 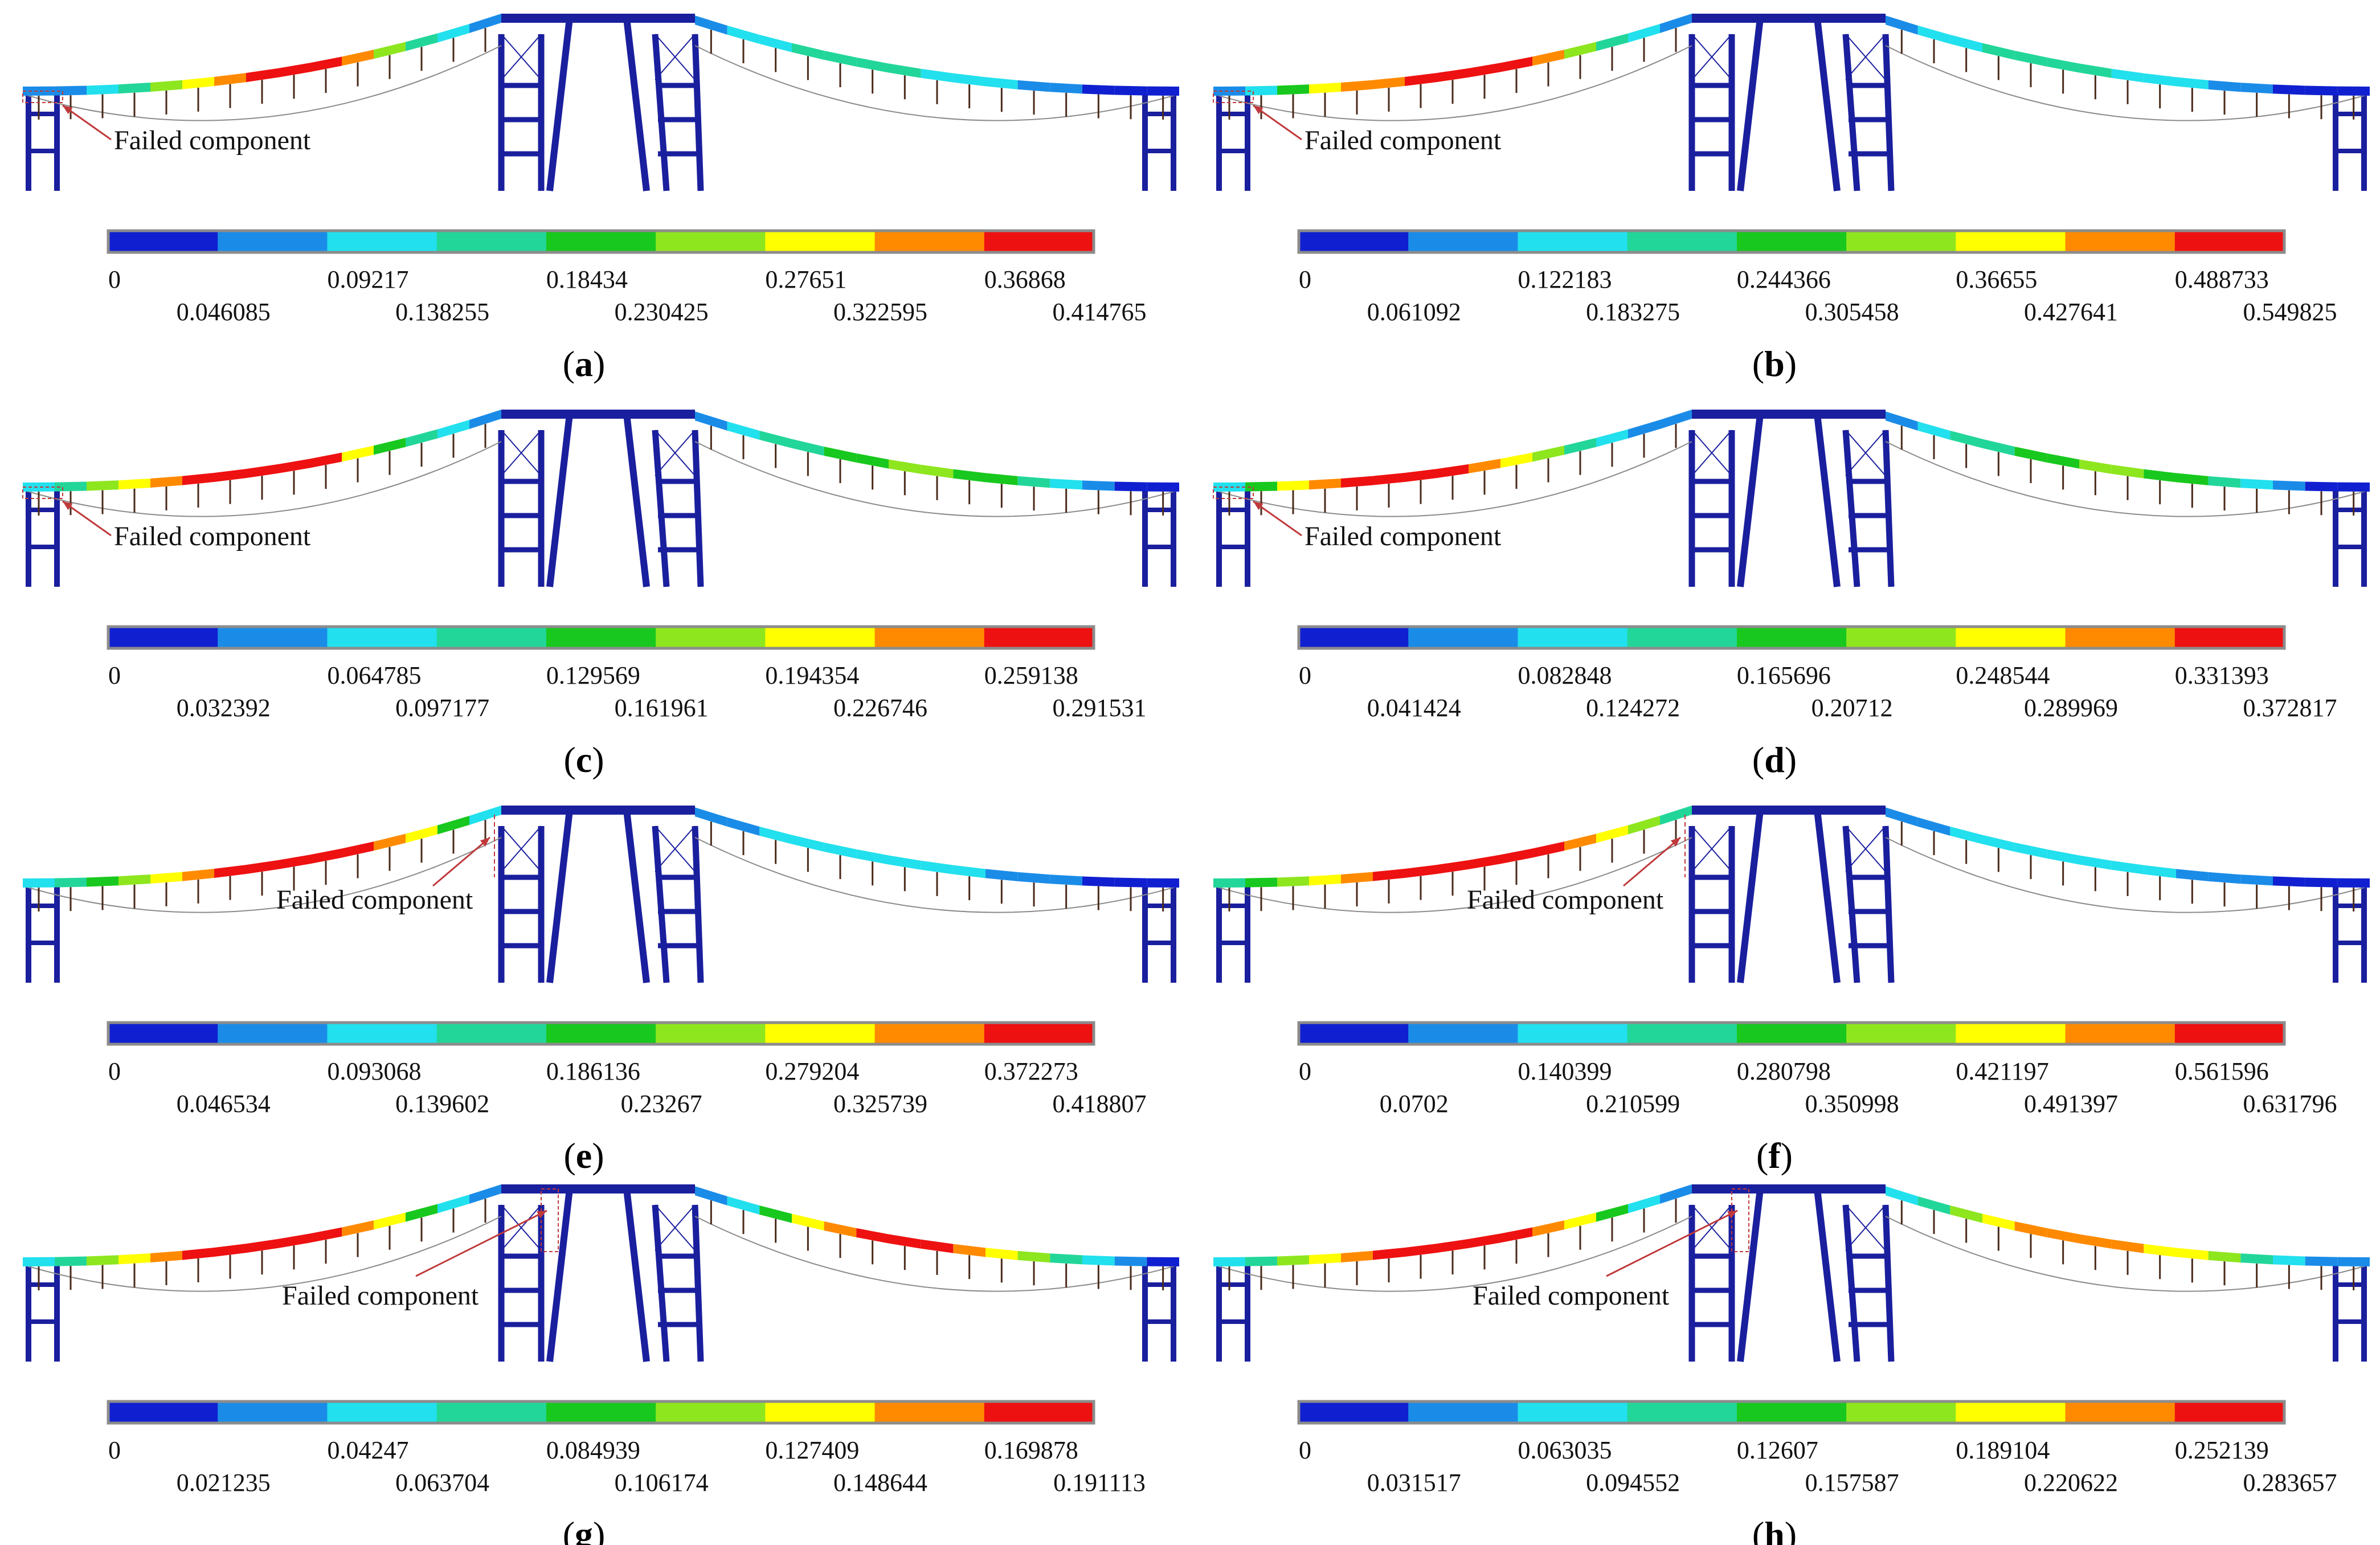 I want to click on tick-label: 0.148644, so click(x=880, y=1483).